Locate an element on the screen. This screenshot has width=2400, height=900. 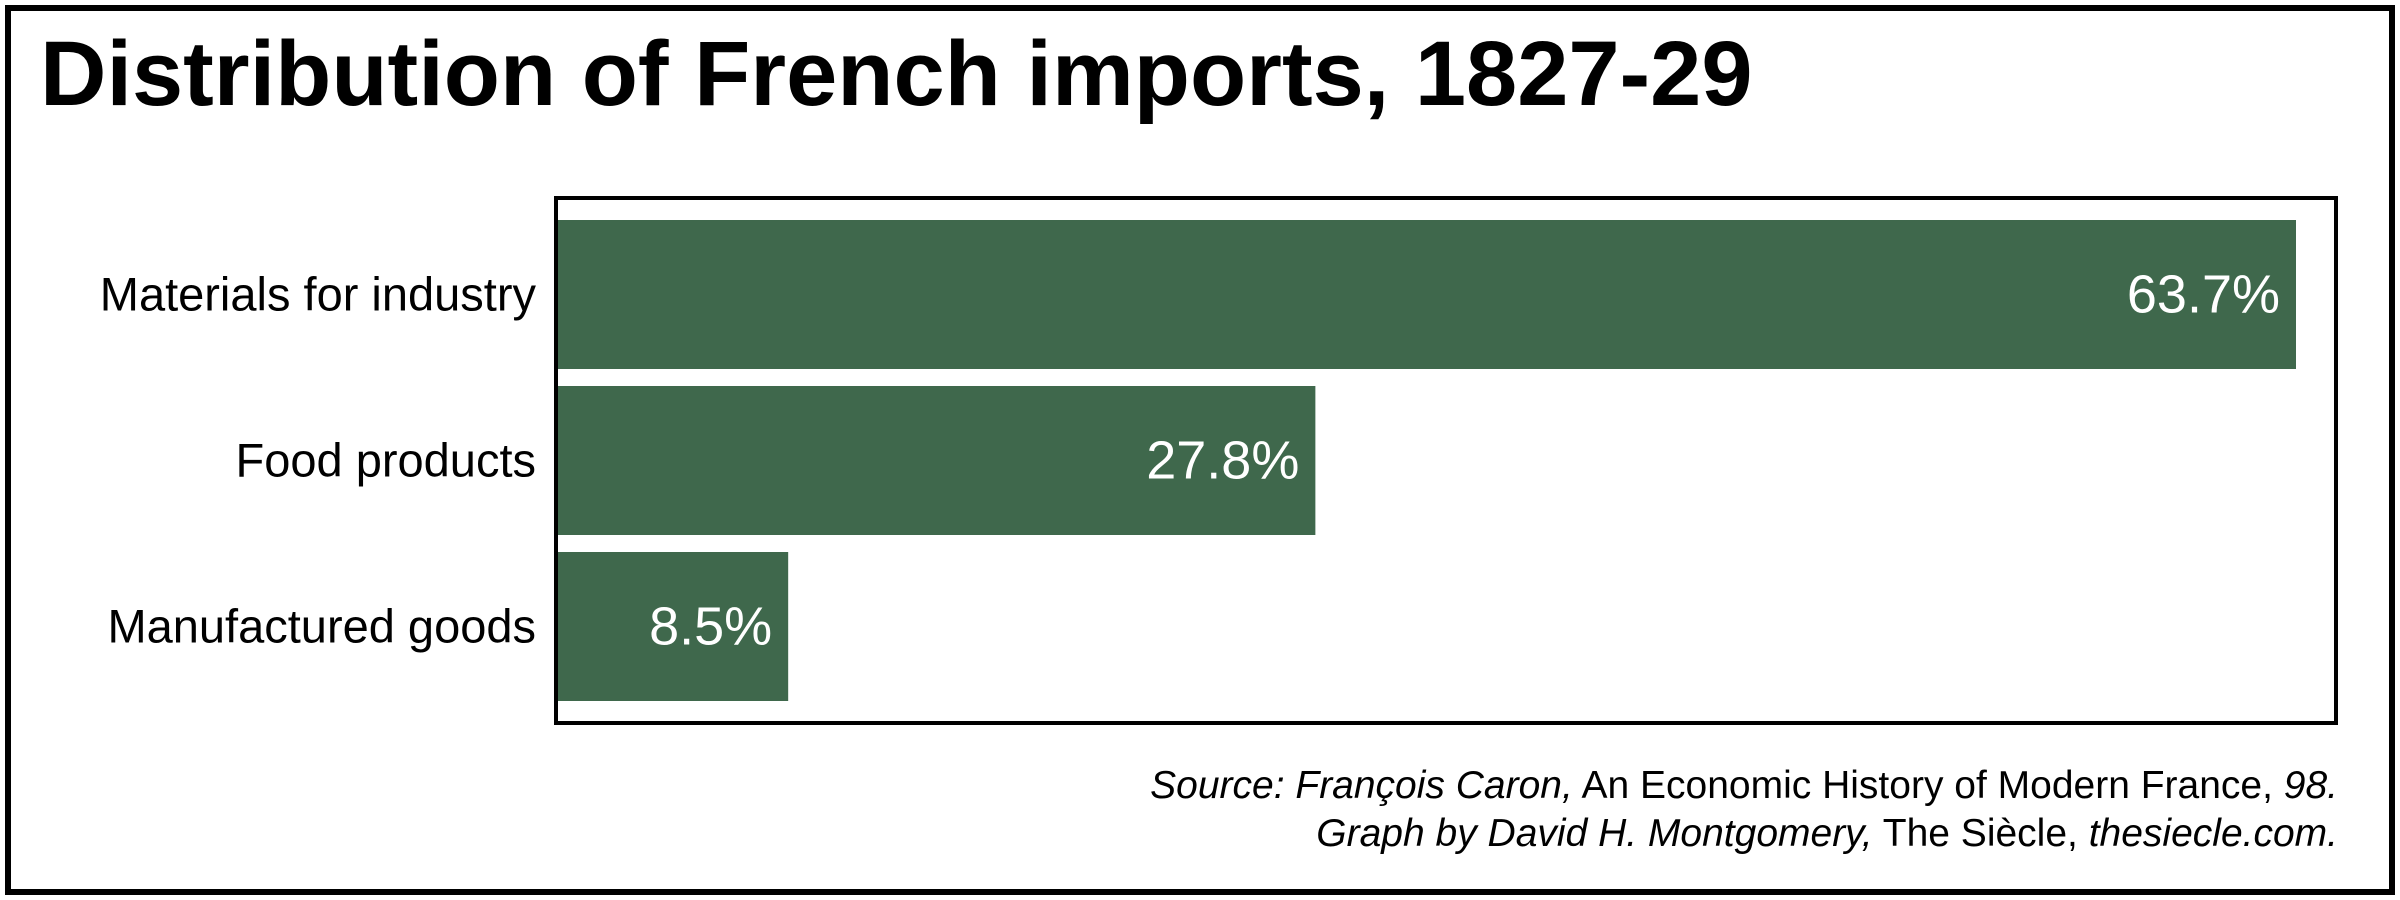
bar-food-products is located at coordinates (936, 460).